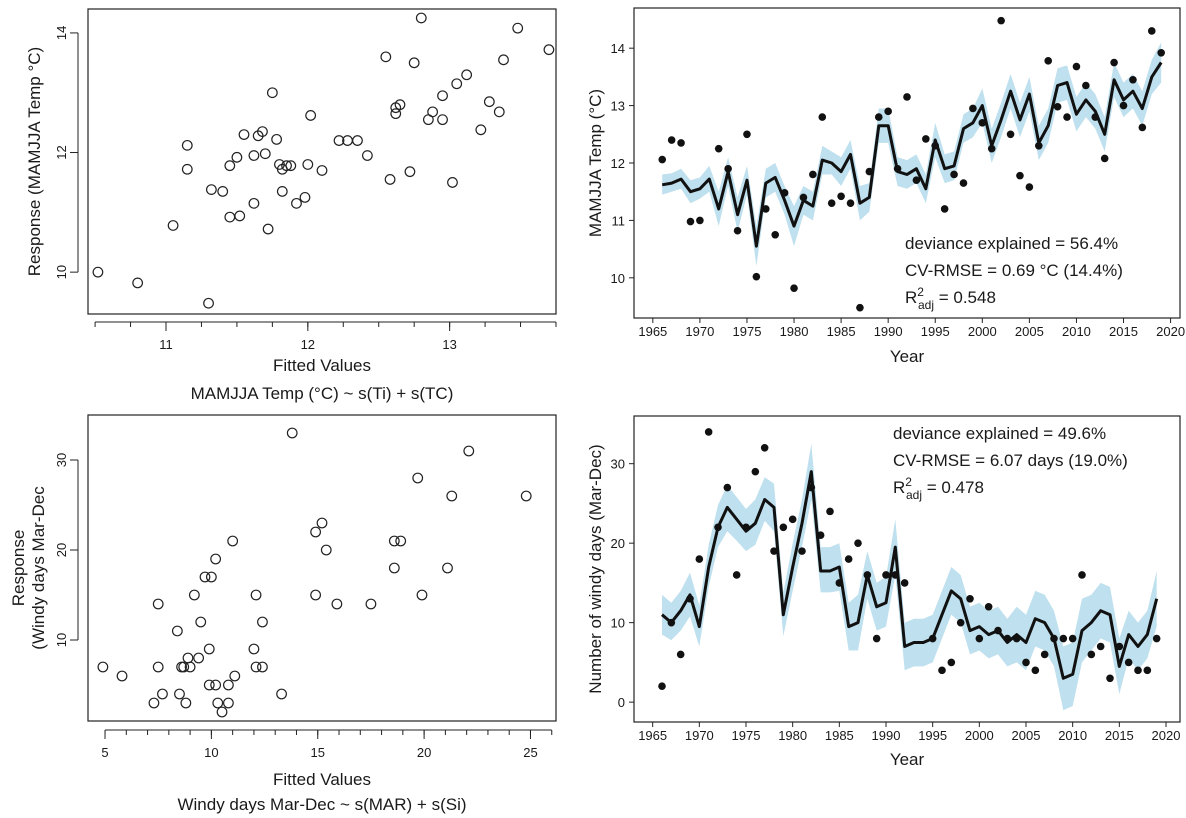 Image resolution: width=1186 pixels, height=818 pixels. What do you see at coordinates (794, 331) in the screenshot?
I see `x-tick-label: 1980` at bounding box center [794, 331].